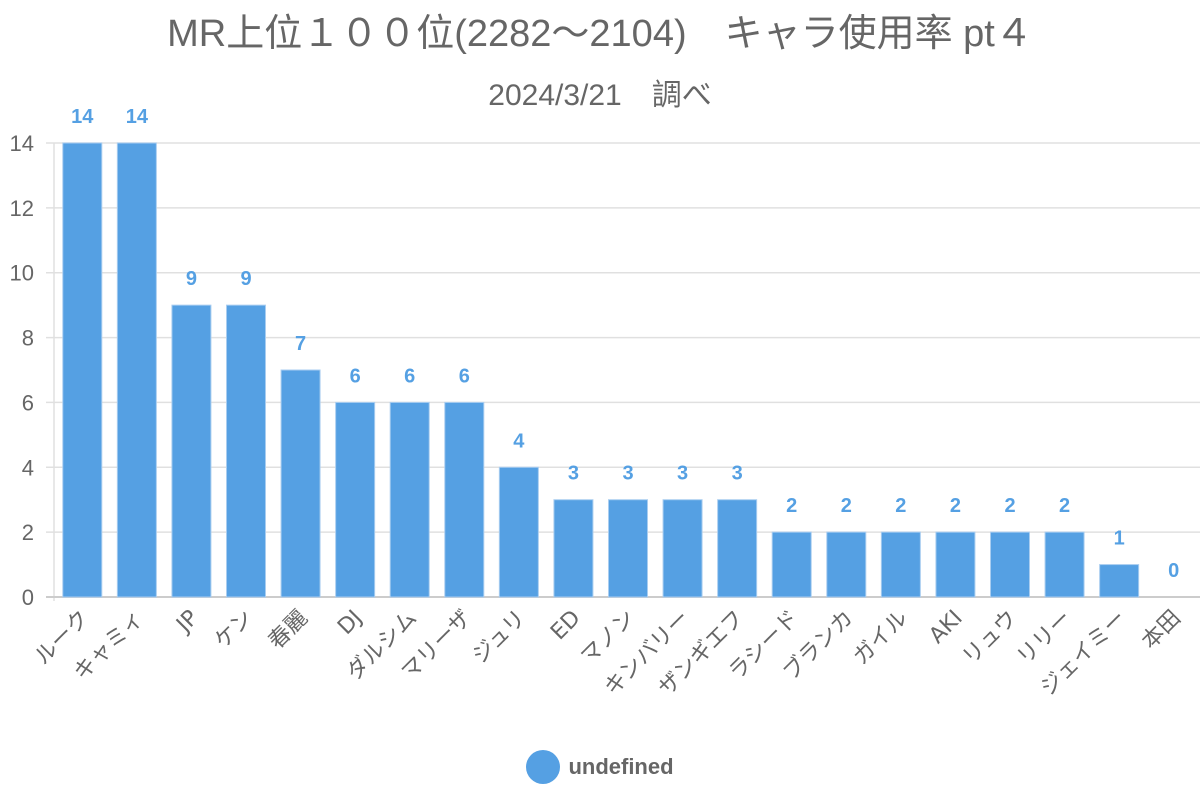  I want to click on y-tick-label: 10, so click(22, 273).